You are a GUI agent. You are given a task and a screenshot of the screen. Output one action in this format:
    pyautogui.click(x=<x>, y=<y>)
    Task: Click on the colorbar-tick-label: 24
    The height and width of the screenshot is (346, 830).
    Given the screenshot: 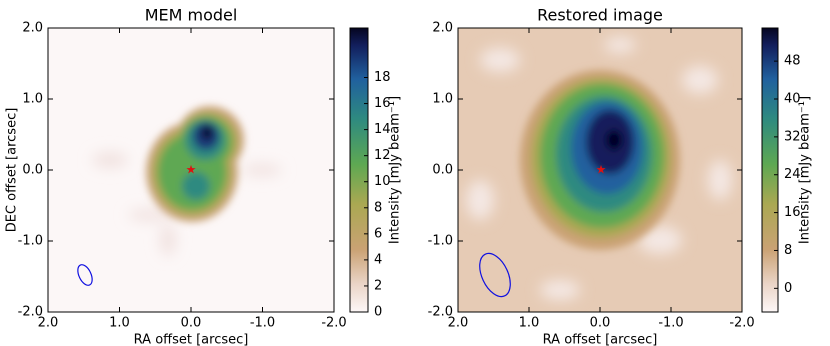 What is the action you would take?
    pyautogui.click(x=792, y=174)
    